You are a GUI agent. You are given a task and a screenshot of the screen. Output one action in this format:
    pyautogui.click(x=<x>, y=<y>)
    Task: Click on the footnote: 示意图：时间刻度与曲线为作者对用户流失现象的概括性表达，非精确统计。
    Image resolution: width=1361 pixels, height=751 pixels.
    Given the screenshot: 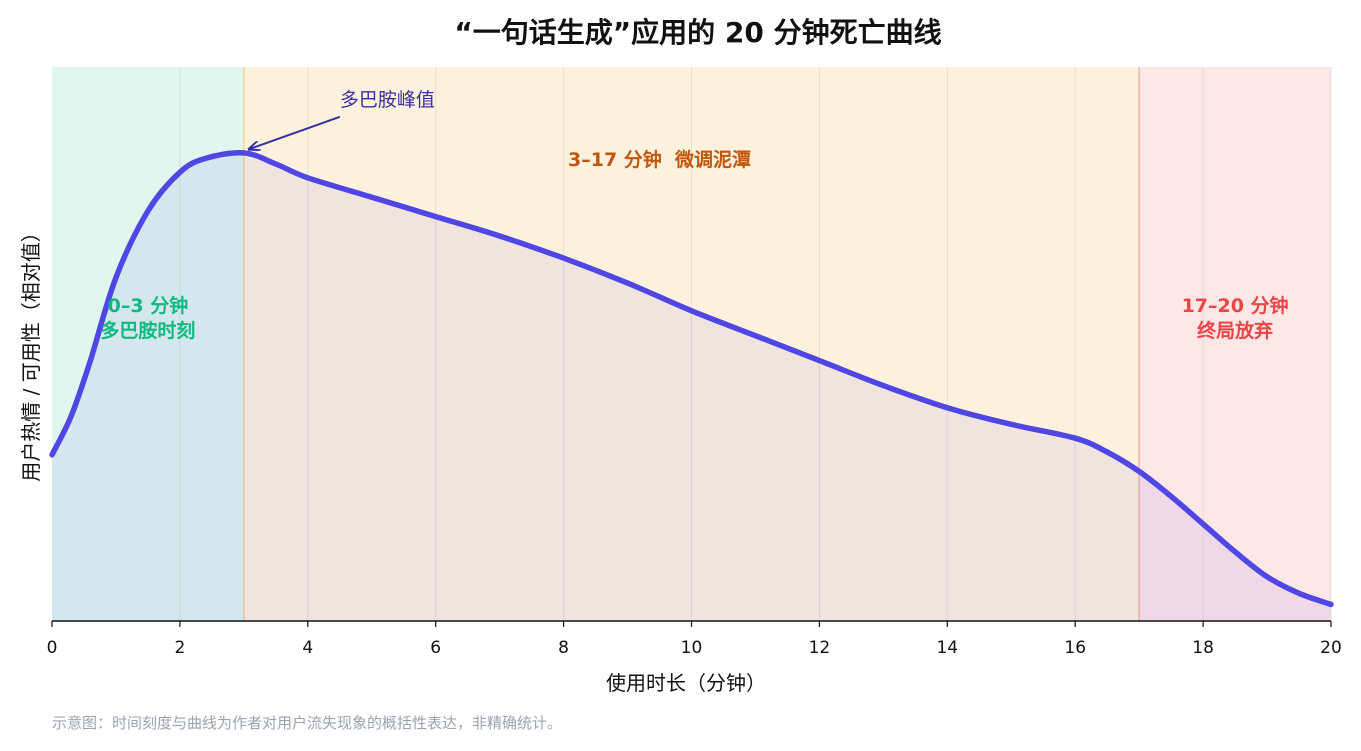 What is the action you would take?
    pyautogui.click(x=307, y=723)
    